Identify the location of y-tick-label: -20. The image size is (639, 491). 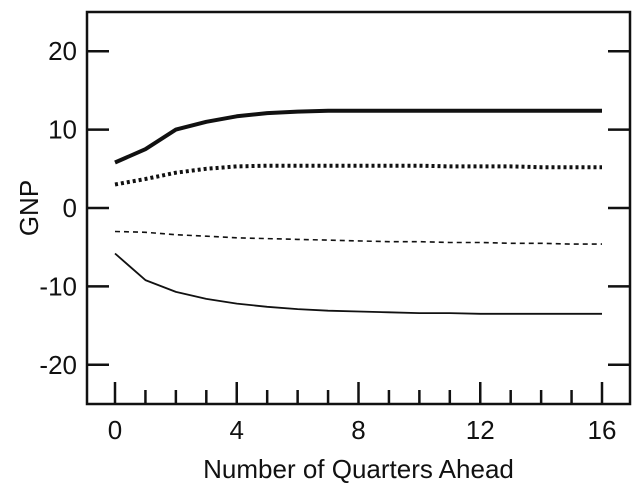
(58, 365).